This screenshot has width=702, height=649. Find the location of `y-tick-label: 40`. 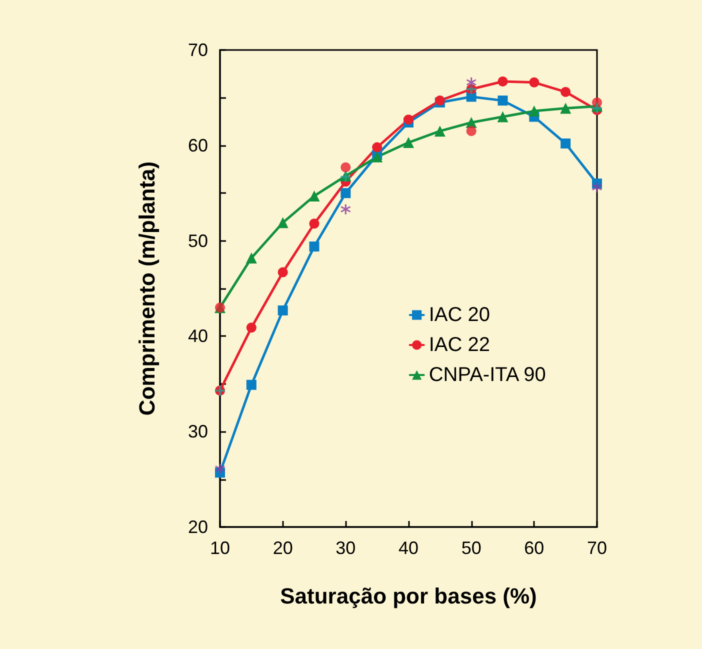

y-tick-label: 40 is located at coordinates (198, 336).